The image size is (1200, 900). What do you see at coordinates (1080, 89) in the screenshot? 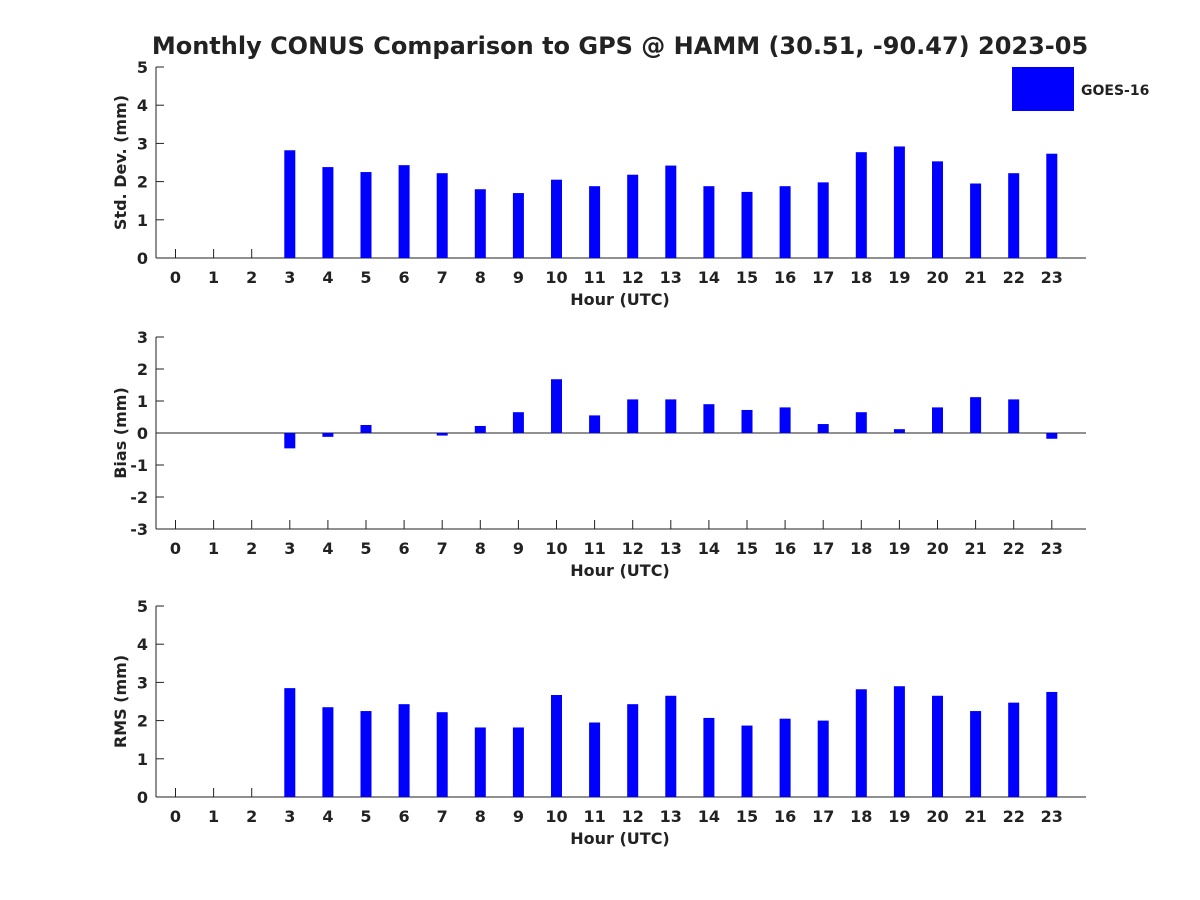
I see `legend: GOES-16` at bounding box center [1080, 89].